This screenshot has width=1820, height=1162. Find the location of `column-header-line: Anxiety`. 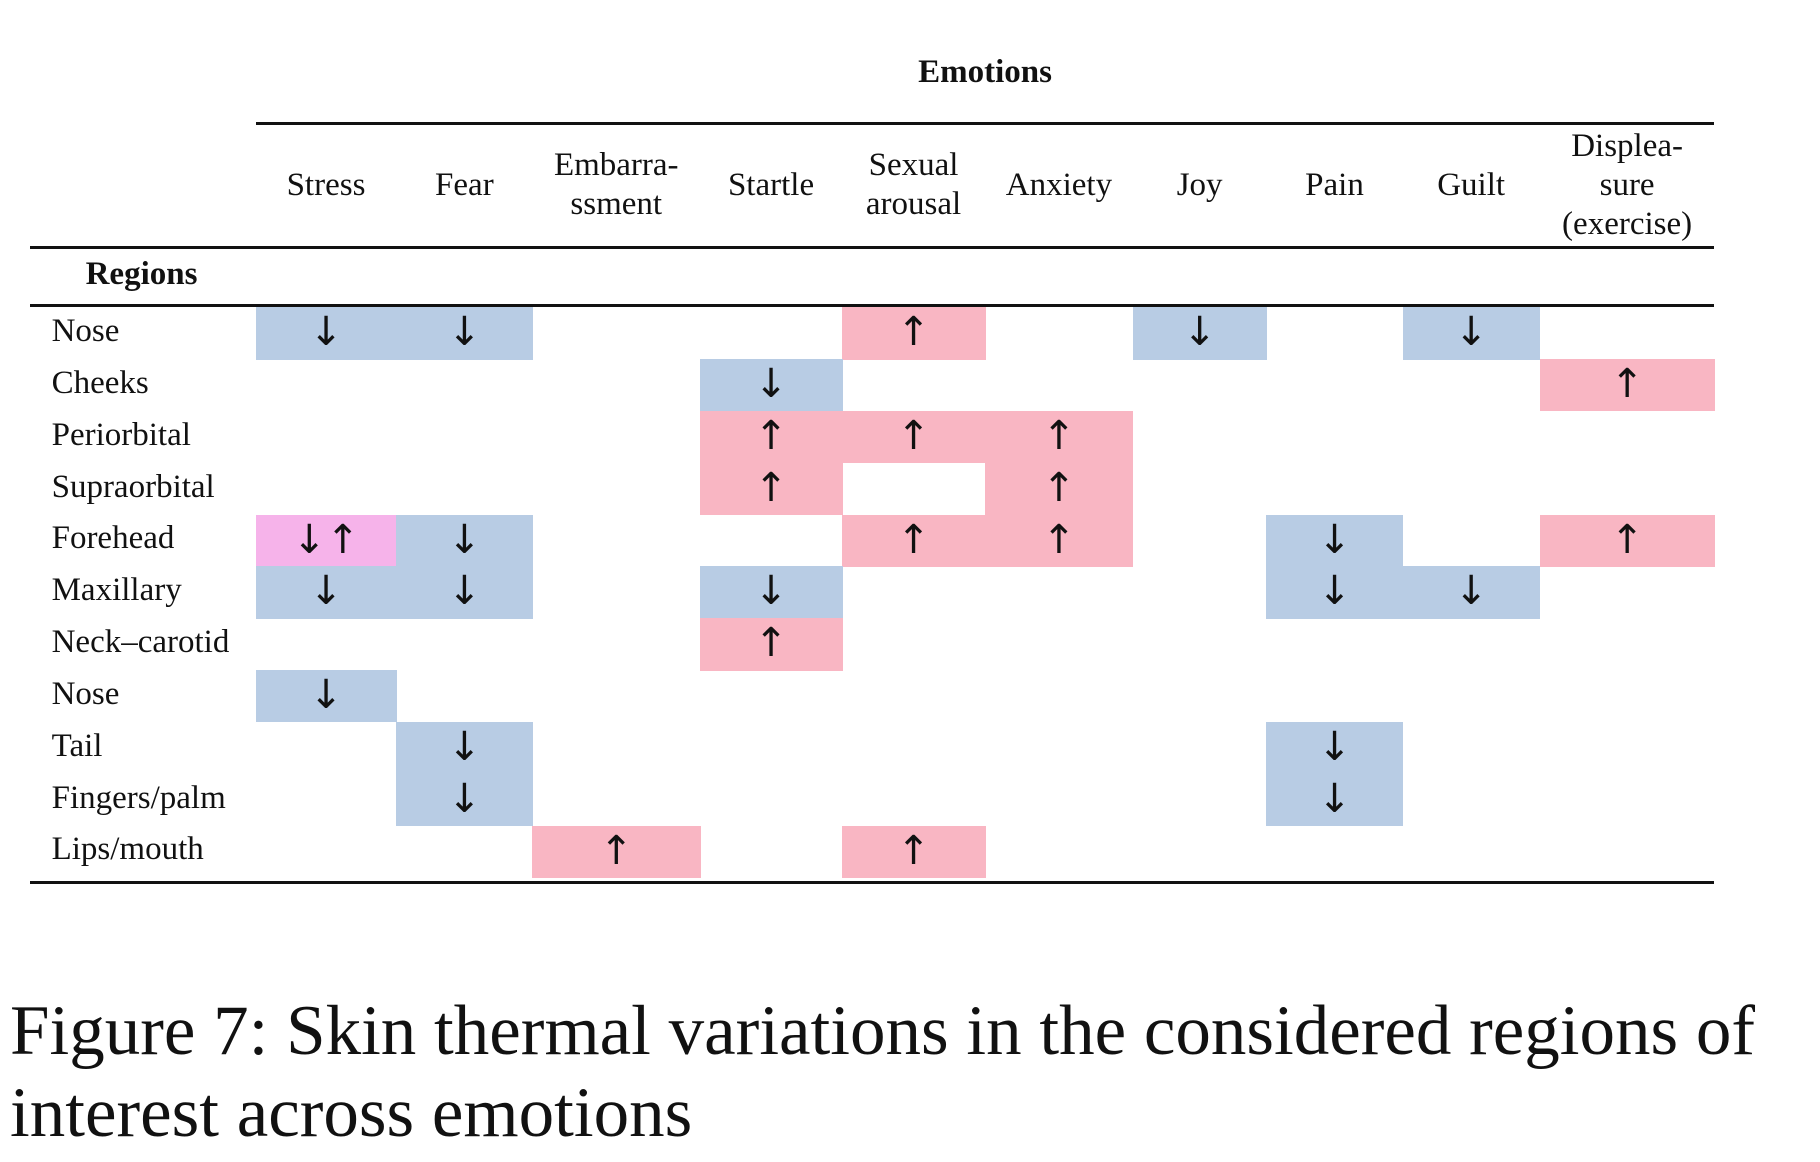

column-header-line: Anxiety is located at coordinates (1059, 184).